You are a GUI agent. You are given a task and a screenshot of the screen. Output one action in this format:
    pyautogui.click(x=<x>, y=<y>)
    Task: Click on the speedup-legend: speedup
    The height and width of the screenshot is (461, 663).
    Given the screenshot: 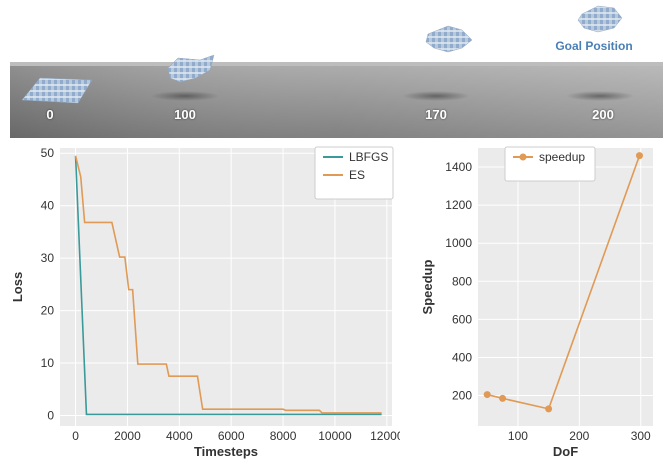 What is the action you would take?
    pyautogui.click(x=550, y=164)
    